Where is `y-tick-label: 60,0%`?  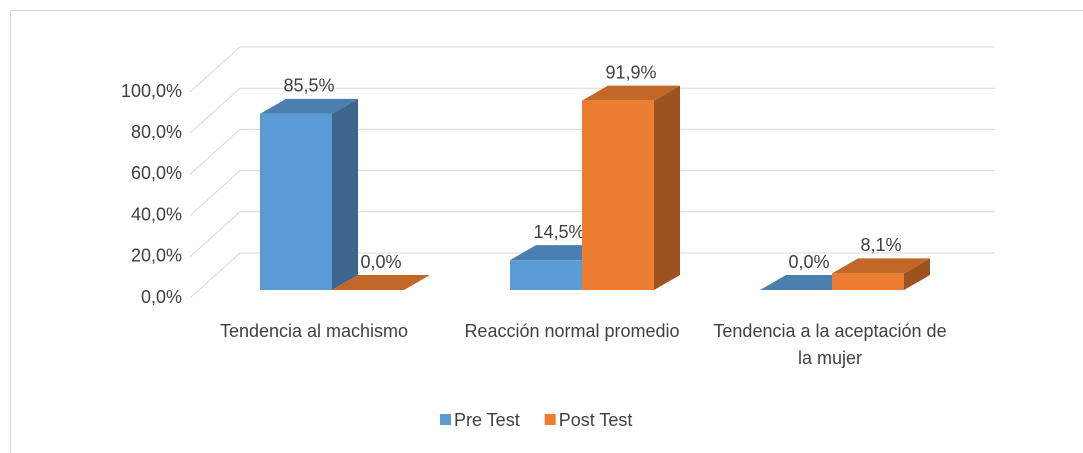 y-tick-label: 60,0% is located at coordinates (156, 173).